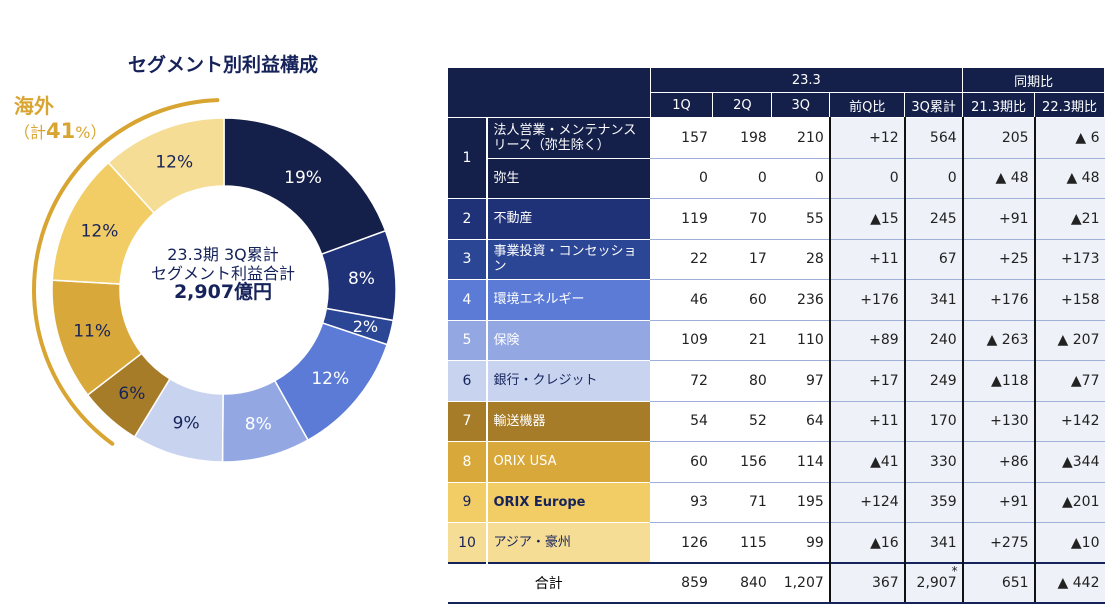 The width and height of the screenshot is (1105, 607). Describe the element at coordinates (568, 502) in the screenshot. I see `segment-label: ORIX Europe` at that location.